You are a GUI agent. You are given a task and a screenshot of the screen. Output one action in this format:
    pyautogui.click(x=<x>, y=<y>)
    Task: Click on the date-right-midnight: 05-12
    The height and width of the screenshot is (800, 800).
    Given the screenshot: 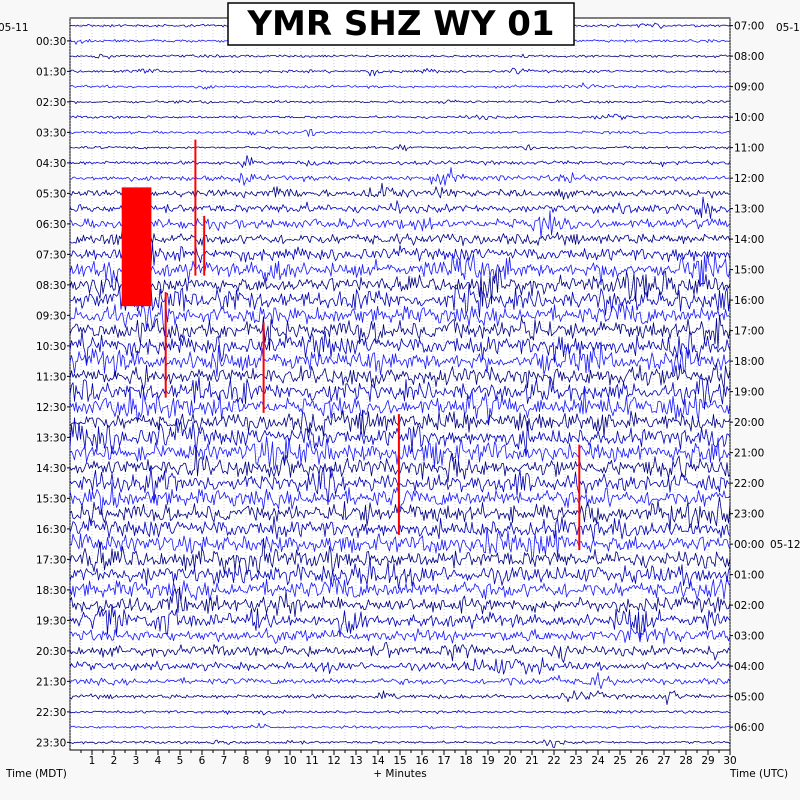 What is the action you would take?
    pyautogui.click(x=785, y=545)
    